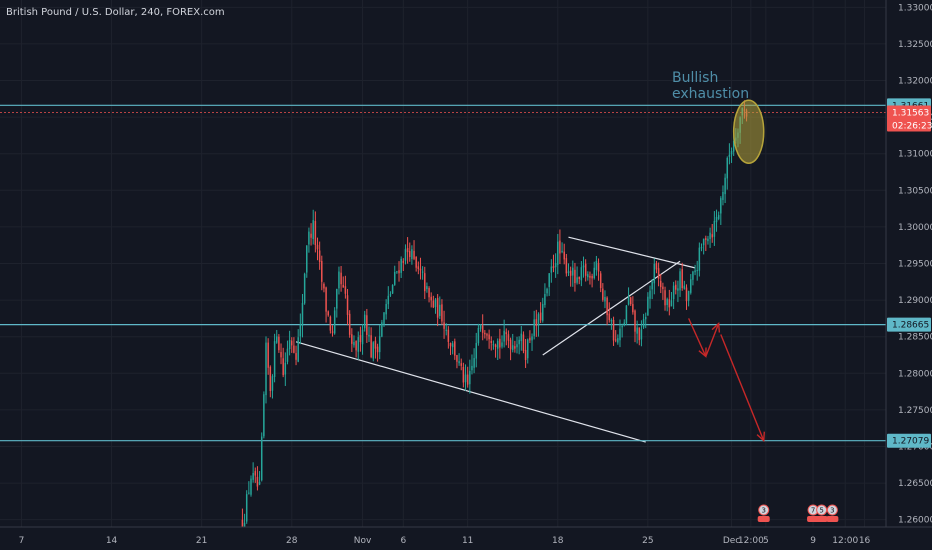 The image size is (932, 550). Describe the element at coordinates (748, 131) in the screenshot. I see `highlight-ellipse` at that location.